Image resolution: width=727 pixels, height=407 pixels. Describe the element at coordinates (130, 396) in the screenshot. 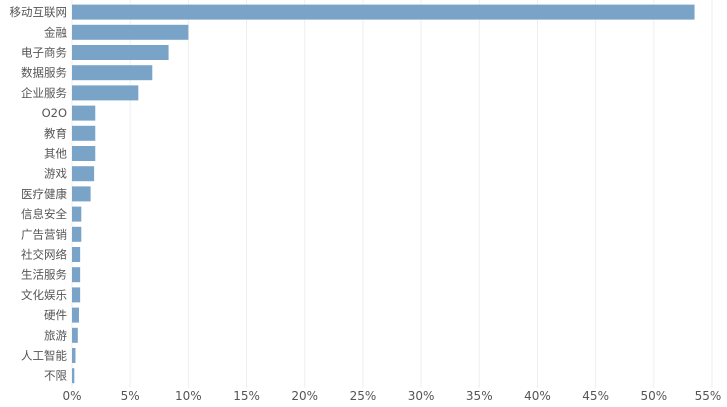

I see `x-tick-label: 5%` at that location.